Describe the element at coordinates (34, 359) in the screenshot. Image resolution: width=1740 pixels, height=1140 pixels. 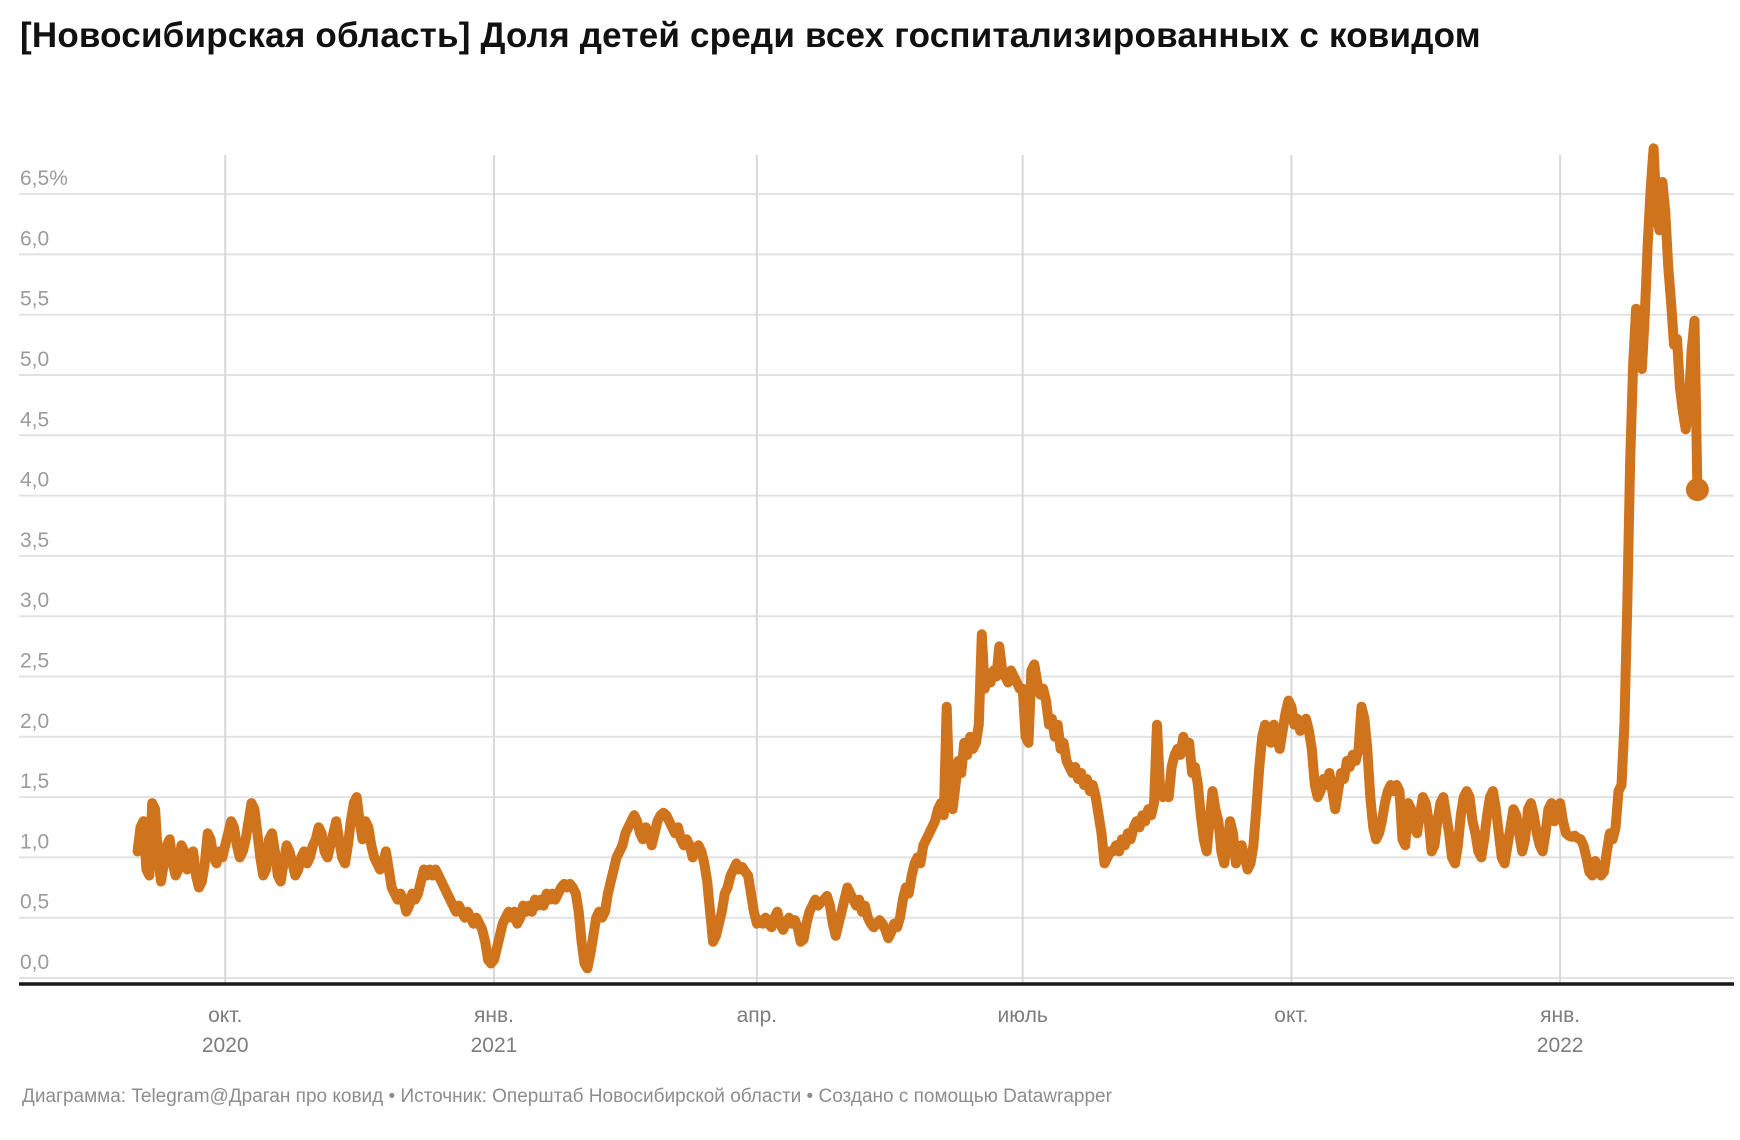
I see `y-tick-label: 5,0` at that location.